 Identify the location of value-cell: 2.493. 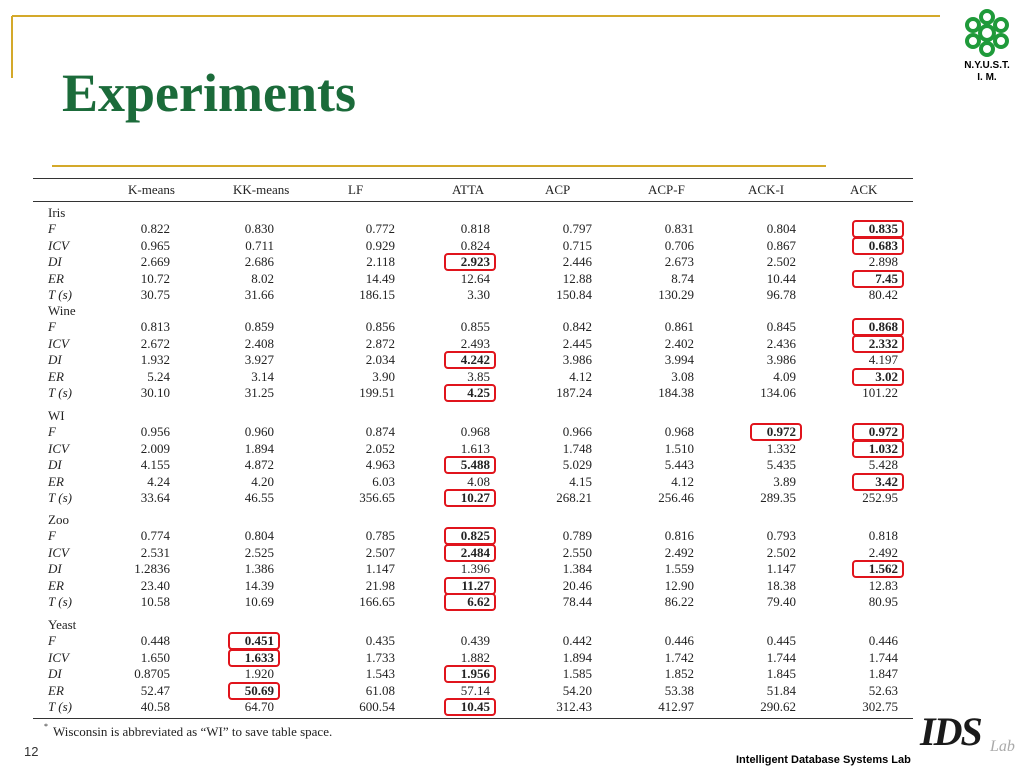
(475, 343).